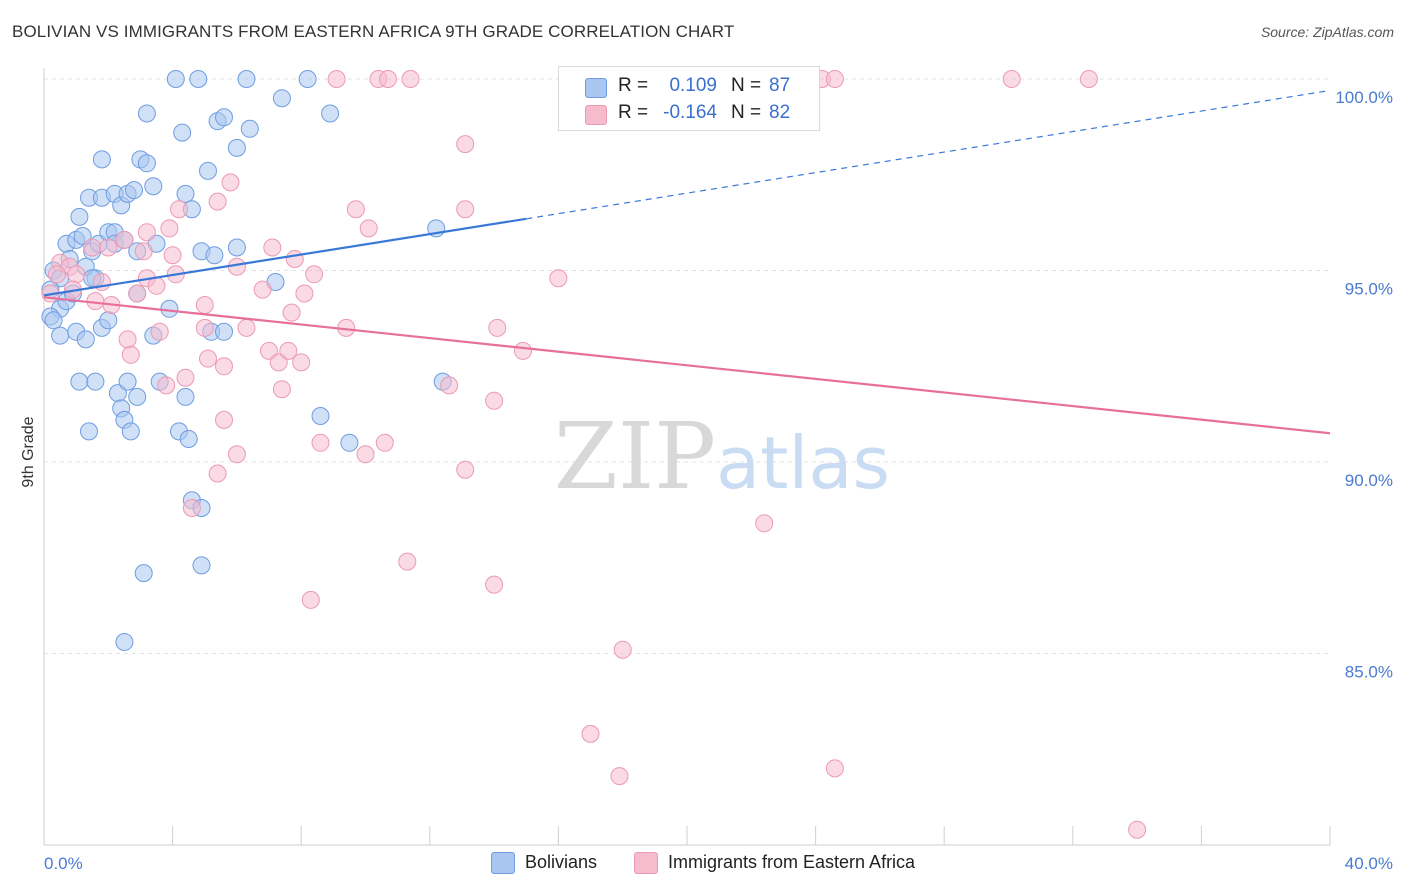 The image size is (1406, 892). What do you see at coordinates (689, 98) in the screenshot?
I see `stats-box: R = 0.109 N = 87 R = -0.164 N = 82` at bounding box center [689, 98].